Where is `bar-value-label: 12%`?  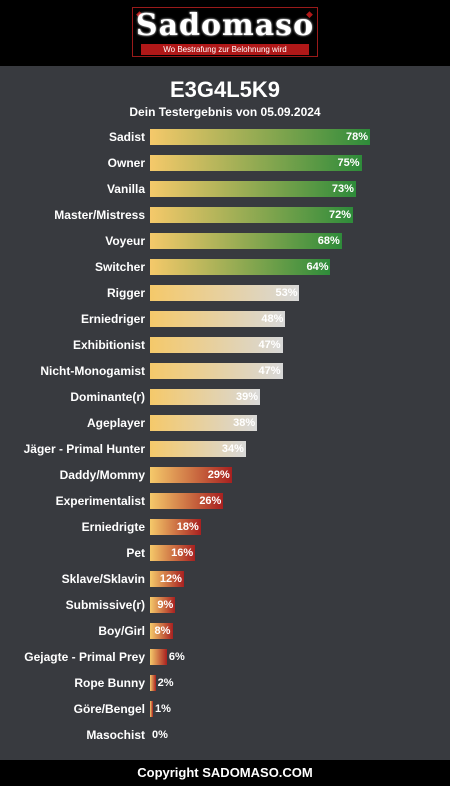
bar-value-label: 12% is located at coordinates (170, 579).